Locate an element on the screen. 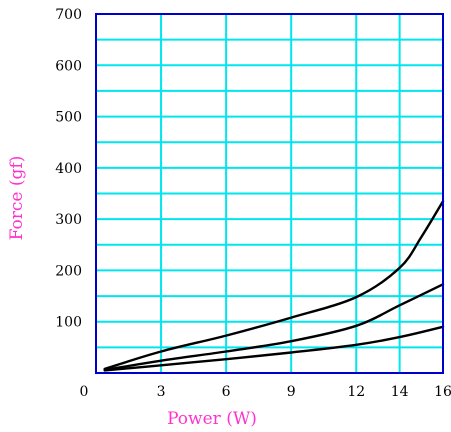 This screenshot has height=432, width=451. y-tick-label: 600 is located at coordinates (68, 66).